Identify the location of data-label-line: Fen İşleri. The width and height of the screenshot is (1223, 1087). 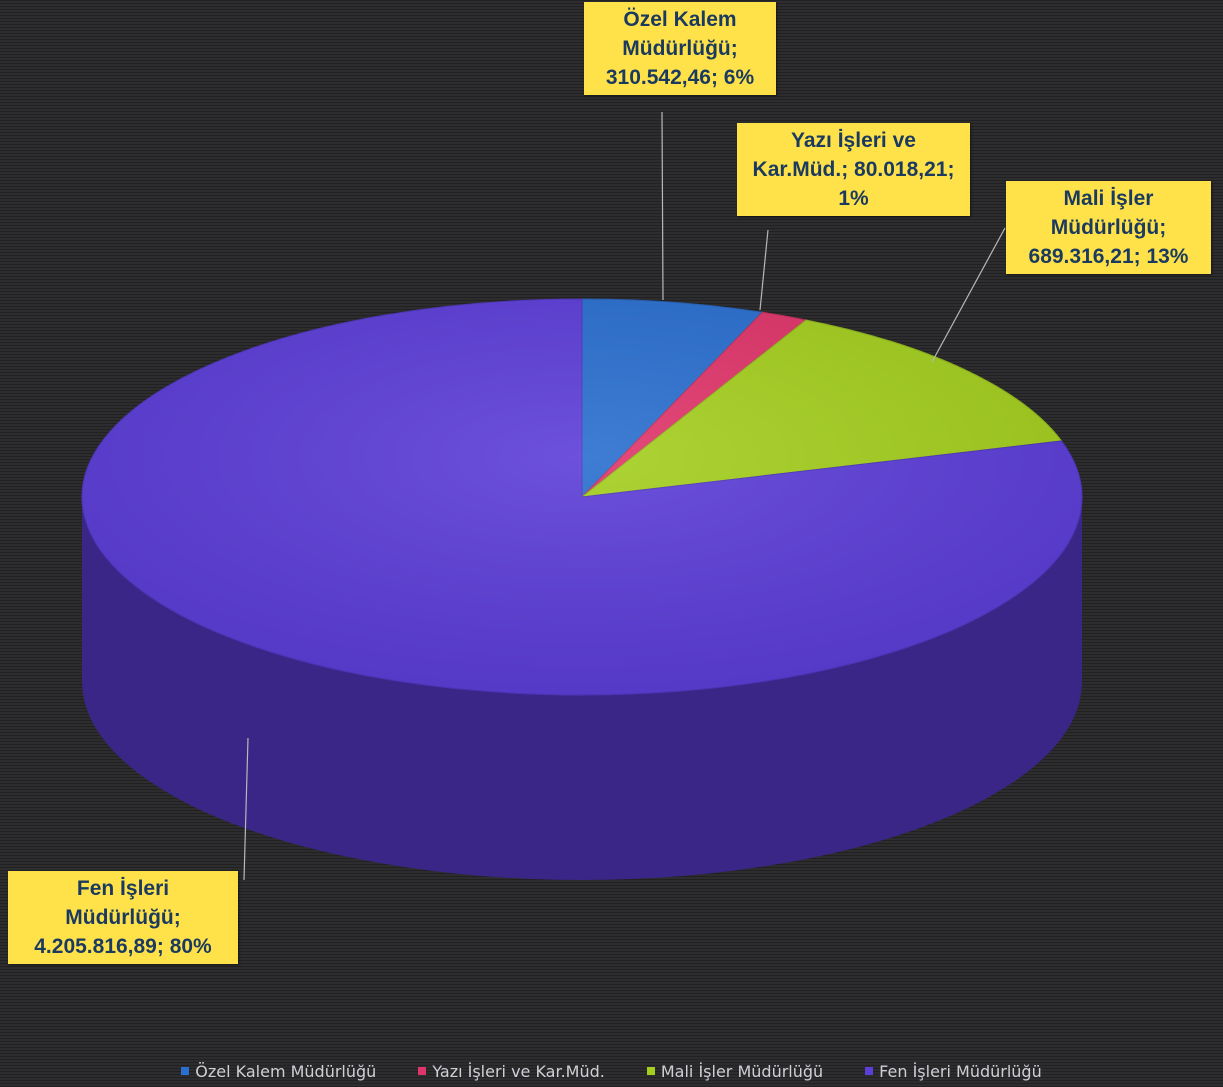
(123, 888).